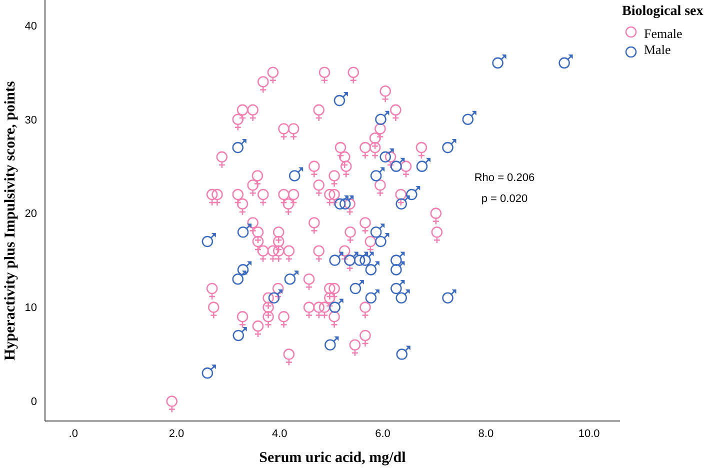  What do you see at coordinates (486, 434) in the screenshot?
I see `x-tick-label: 8.0` at bounding box center [486, 434].